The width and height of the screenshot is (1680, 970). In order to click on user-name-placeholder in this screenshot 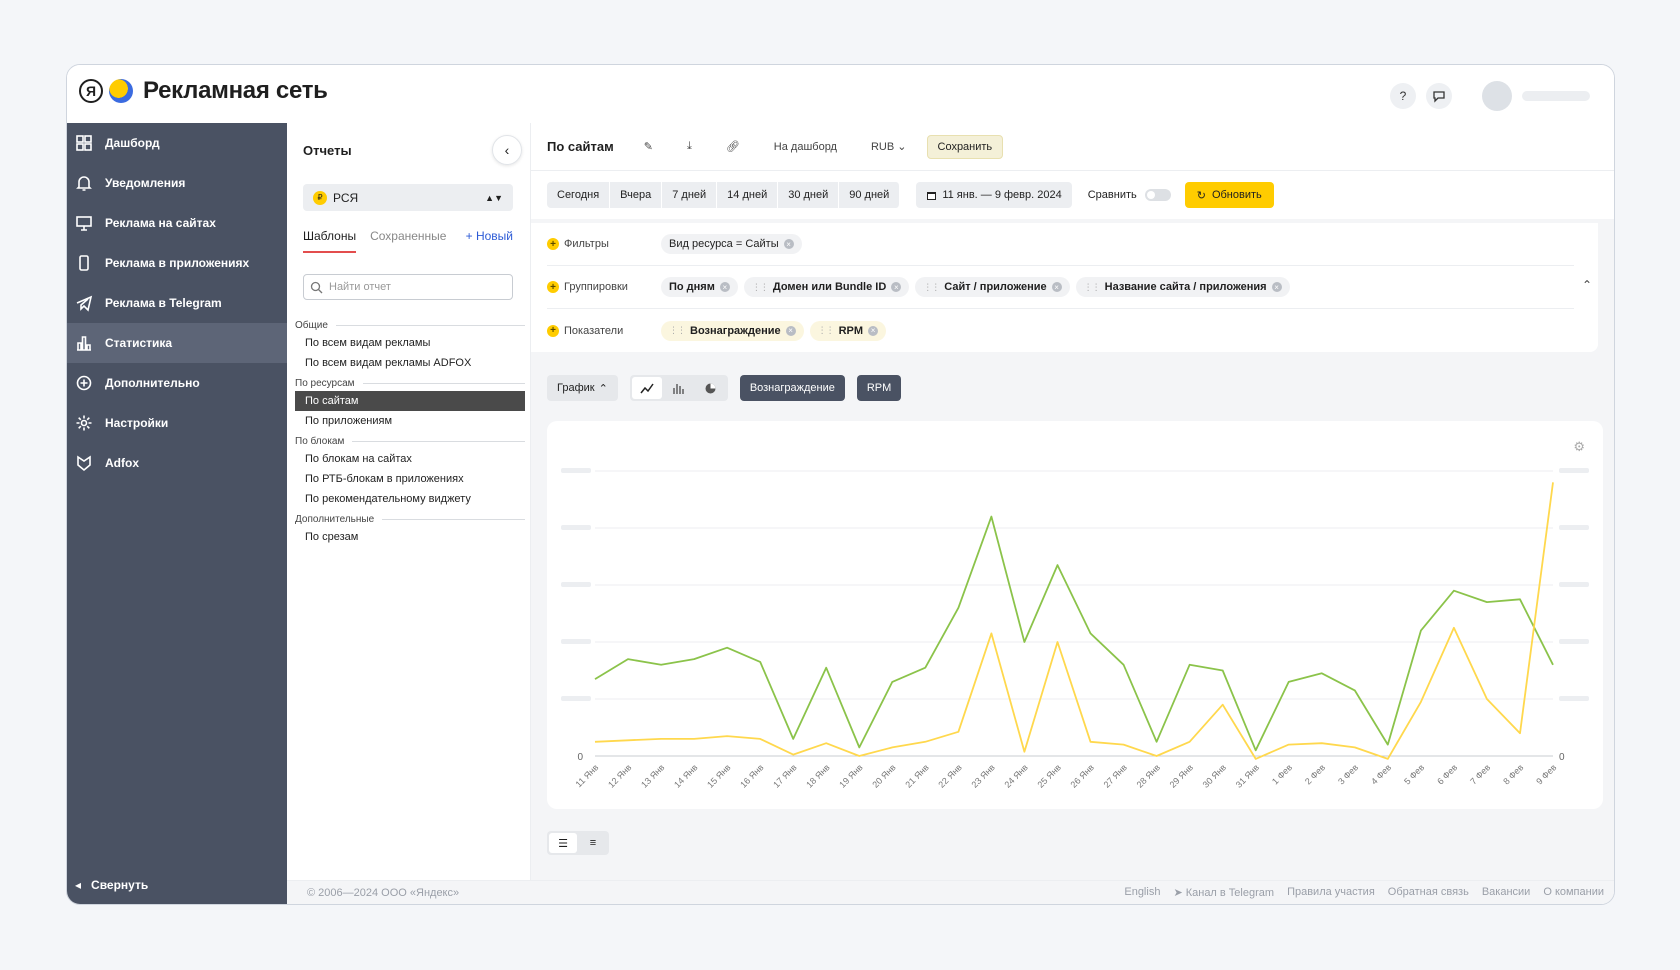, I will do `click(1556, 96)`.